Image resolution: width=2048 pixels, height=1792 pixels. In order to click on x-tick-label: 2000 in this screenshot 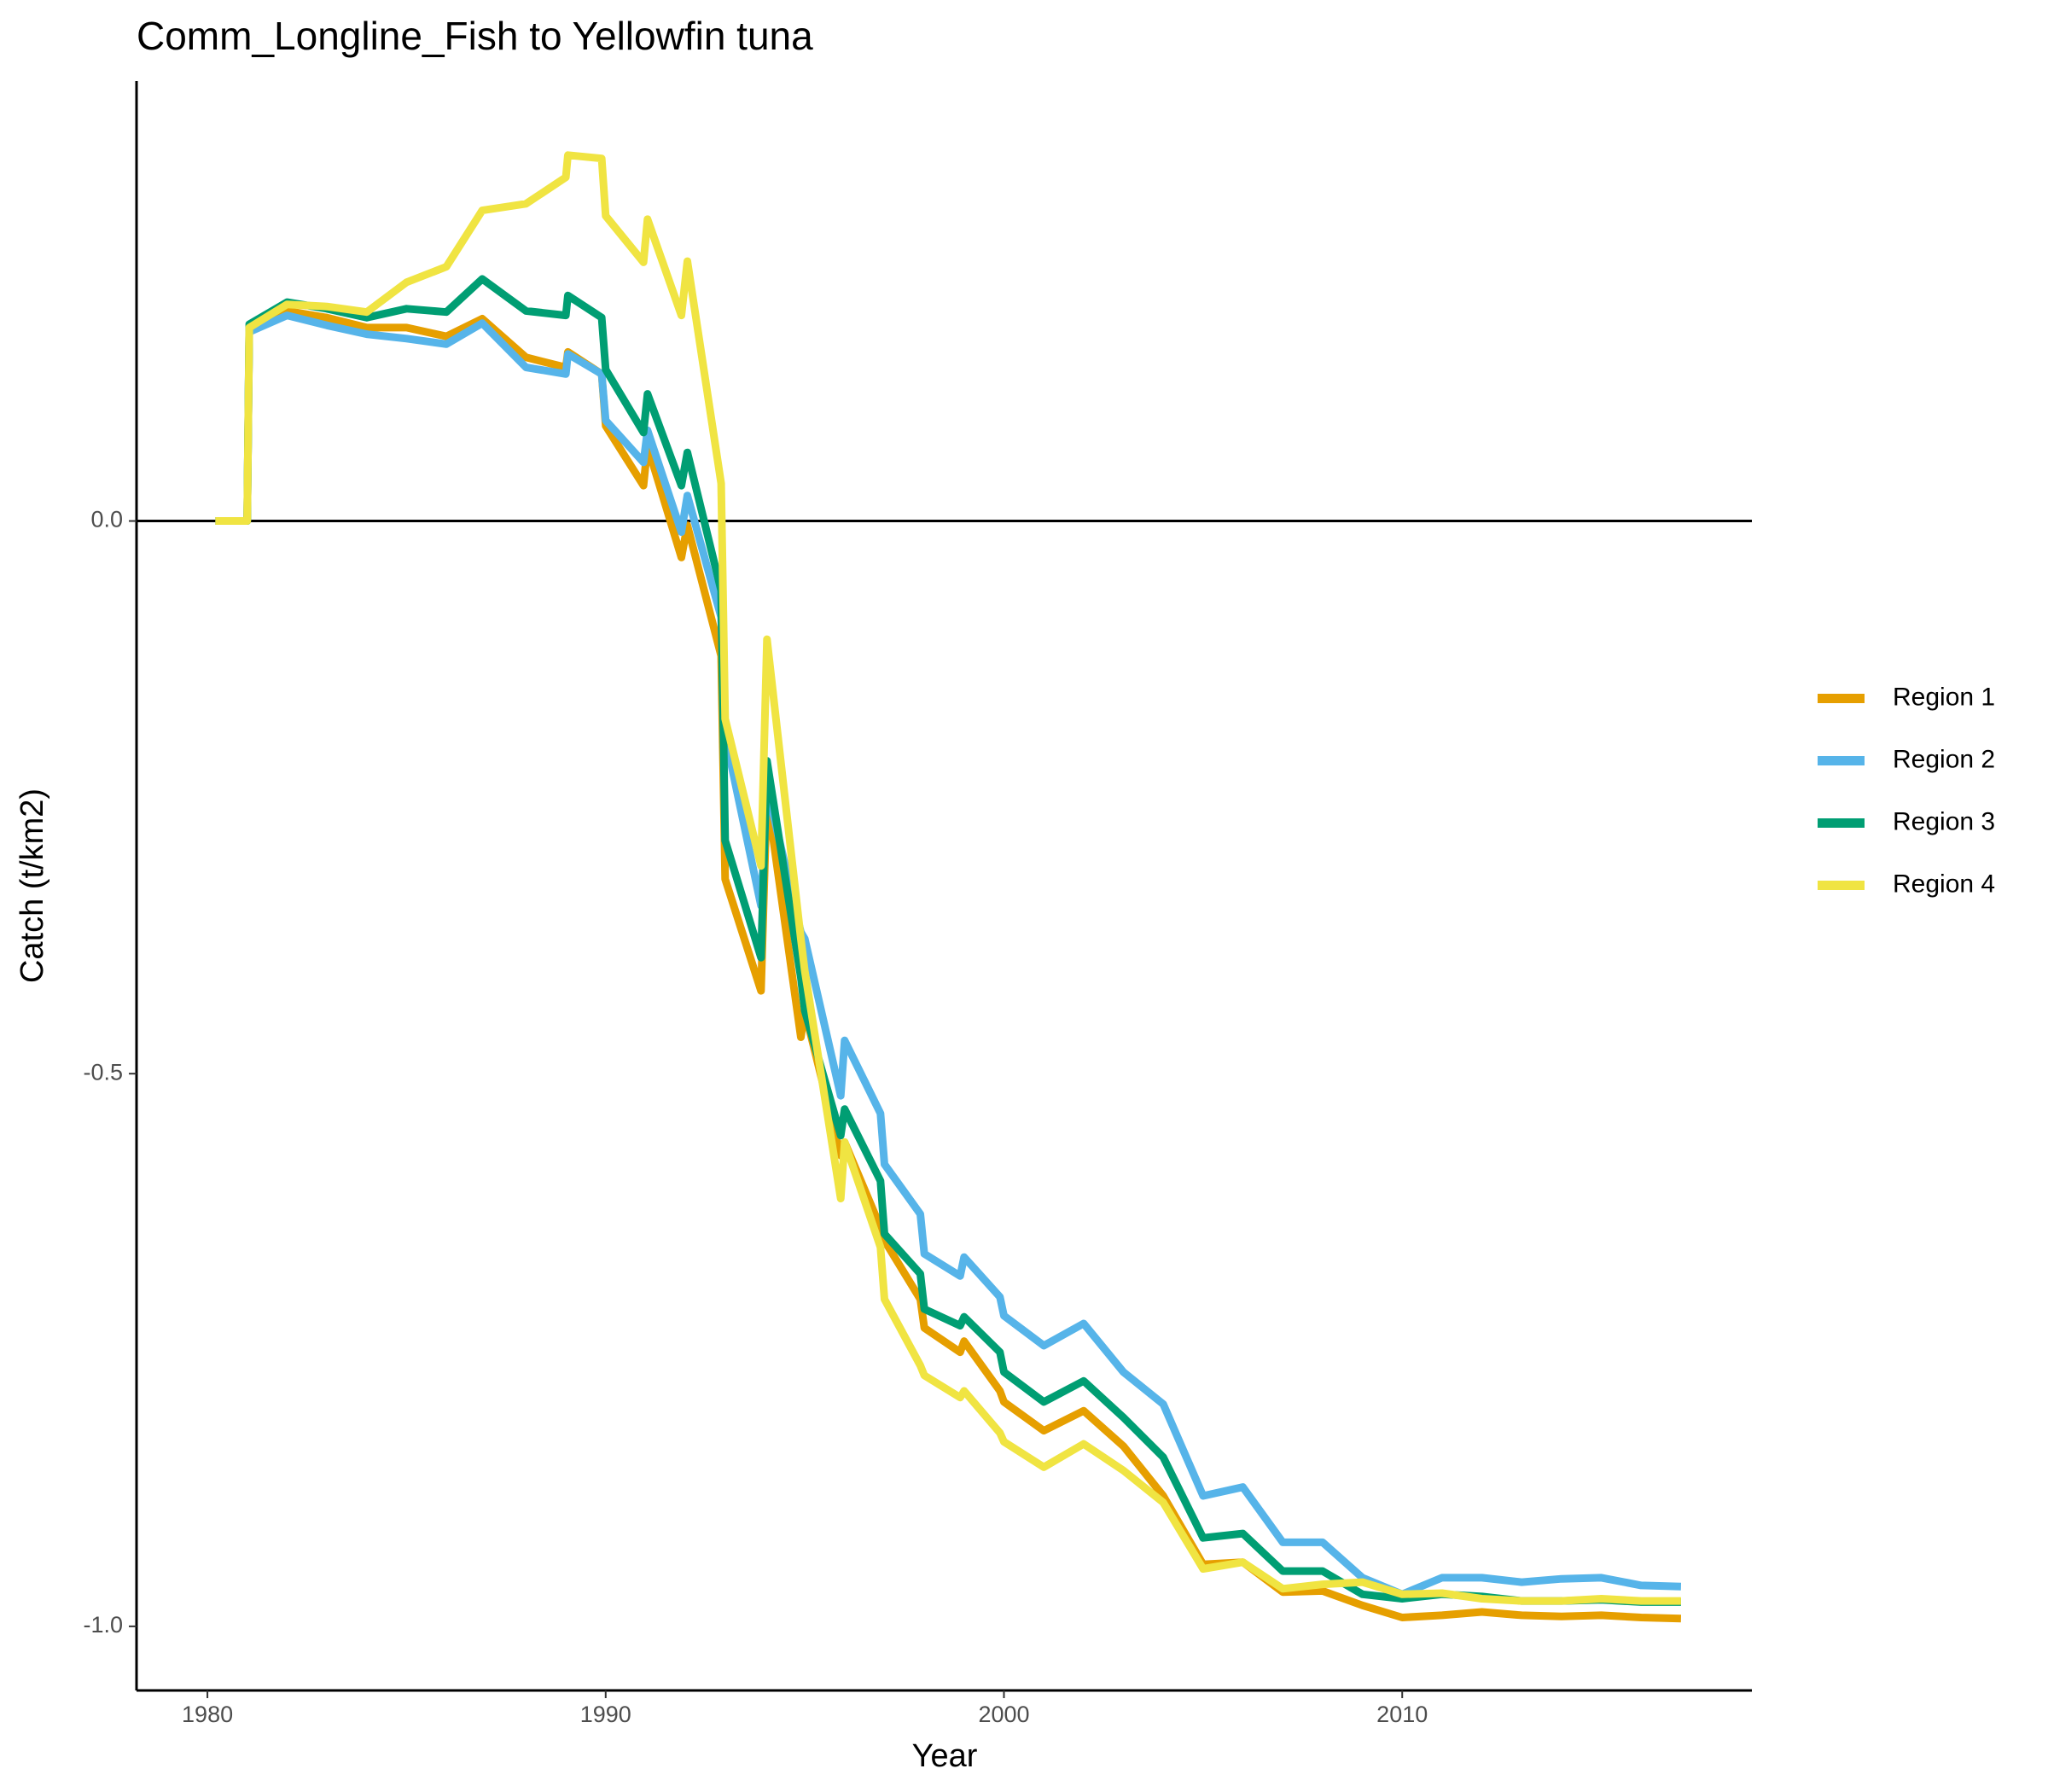, I will do `click(1004, 1714)`.